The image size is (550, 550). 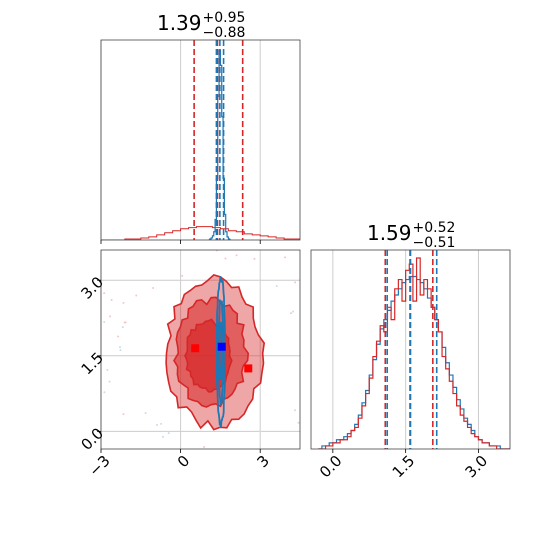 What do you see at coordinates (389, 233) in the screenshot?
I see `right-hist-title-value: 1.59` at bounding box center [389, 233].